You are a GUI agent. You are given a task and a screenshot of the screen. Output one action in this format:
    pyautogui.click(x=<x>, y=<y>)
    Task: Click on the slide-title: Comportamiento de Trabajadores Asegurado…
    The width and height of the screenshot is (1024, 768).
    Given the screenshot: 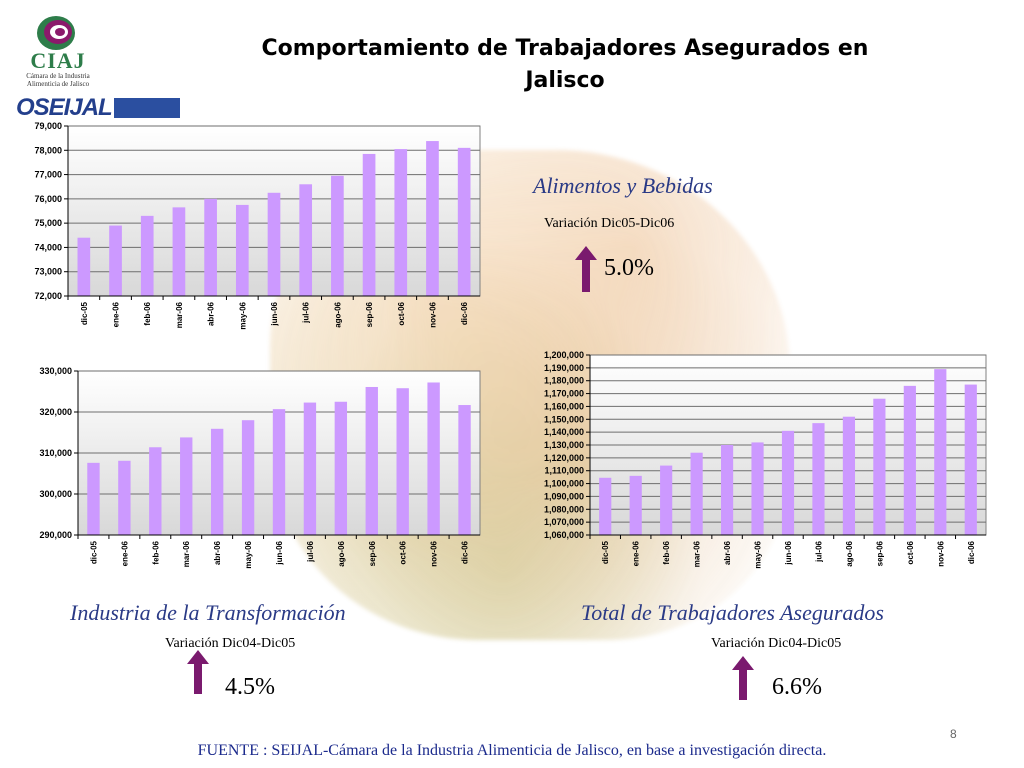 What is the action you would take?
    pyautogui.click(x=565, y=64)
    